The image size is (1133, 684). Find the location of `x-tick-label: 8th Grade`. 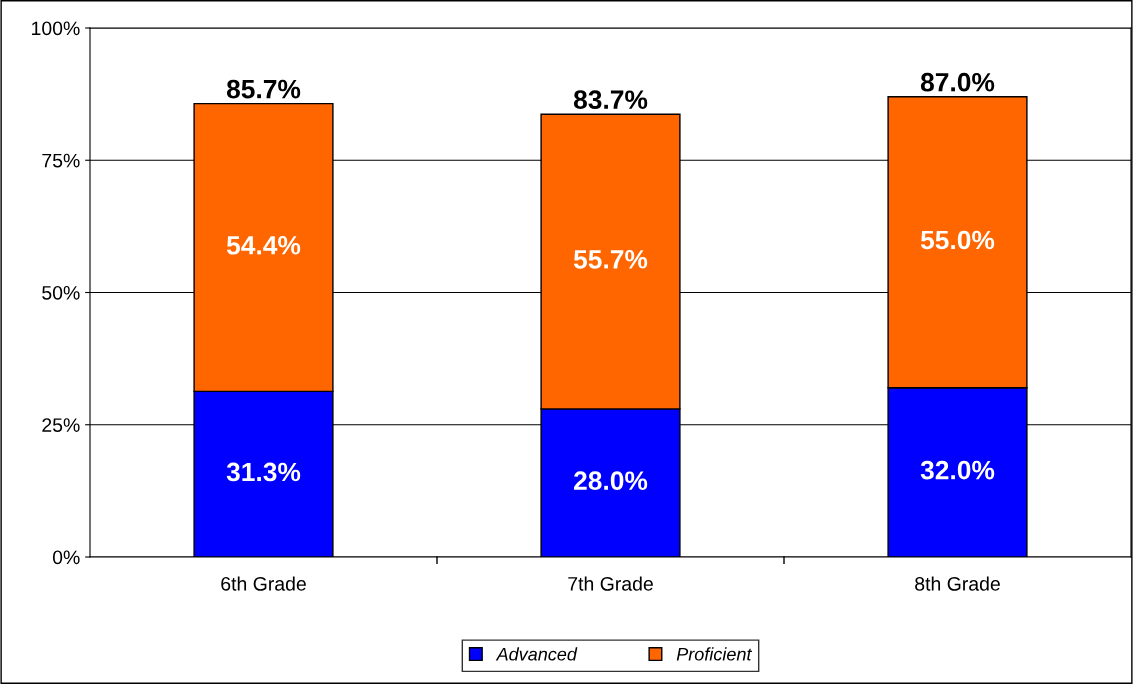

x-tick-label: 8th Grade is located at coordinates (957, 583).